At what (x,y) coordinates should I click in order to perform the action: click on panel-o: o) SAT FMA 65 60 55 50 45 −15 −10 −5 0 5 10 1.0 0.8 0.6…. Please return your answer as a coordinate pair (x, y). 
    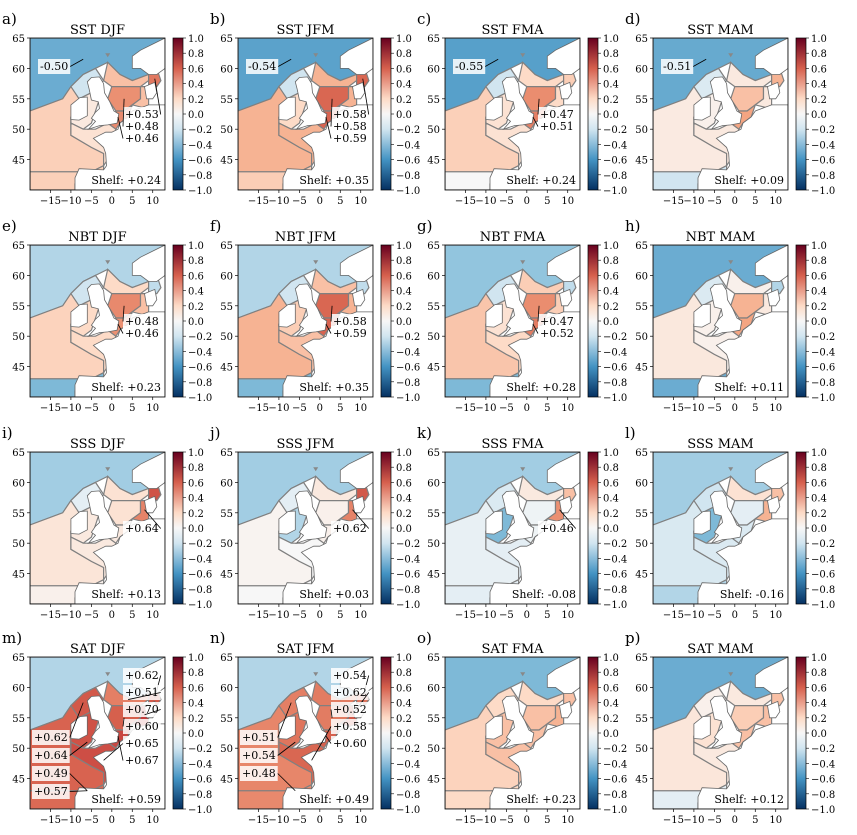
    Looking at the image, I should click on (522, 727).